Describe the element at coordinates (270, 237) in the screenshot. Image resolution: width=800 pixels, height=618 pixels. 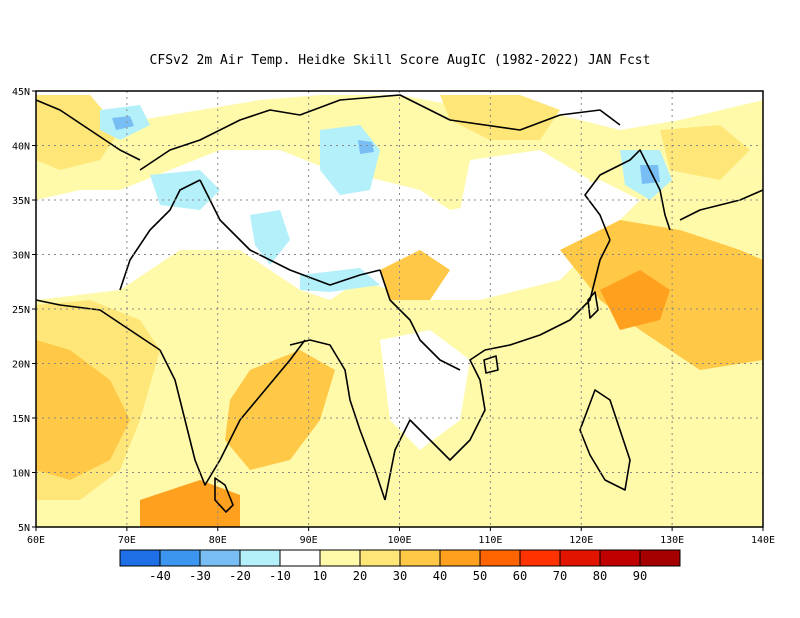
I see `shade-weak-negative-himalaya` at that location.